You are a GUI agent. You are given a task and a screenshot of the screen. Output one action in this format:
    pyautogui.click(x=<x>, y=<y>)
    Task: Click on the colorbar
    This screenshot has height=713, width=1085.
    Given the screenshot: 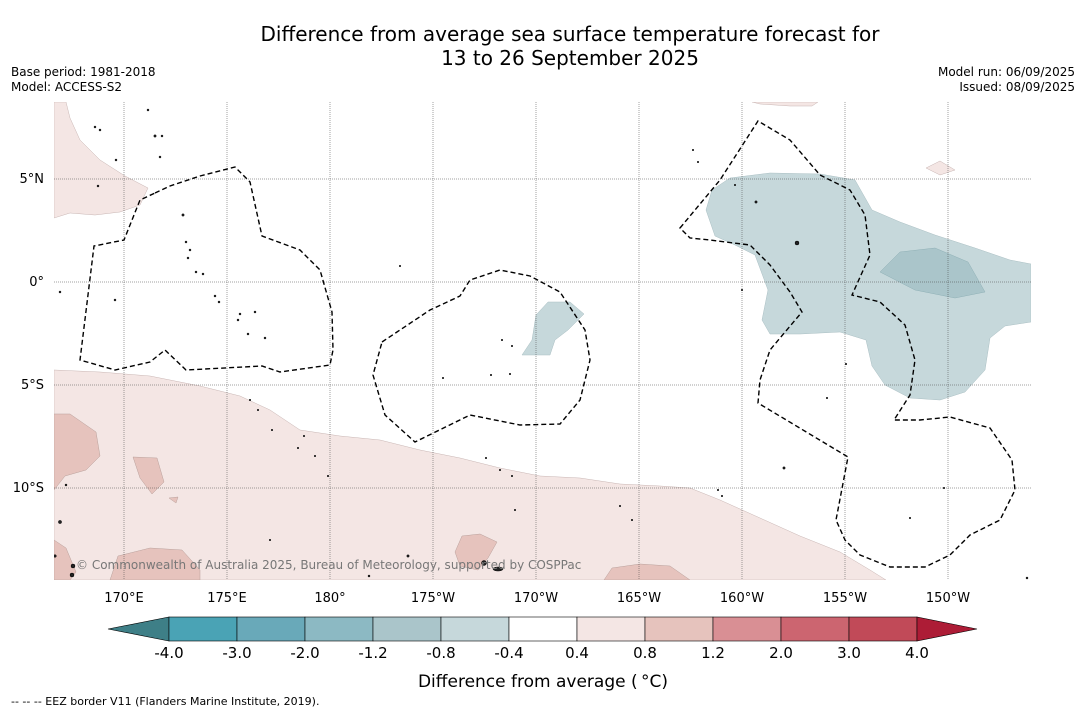 What is the action you would take?
    pyautogui.click(x=542, y=629)
    